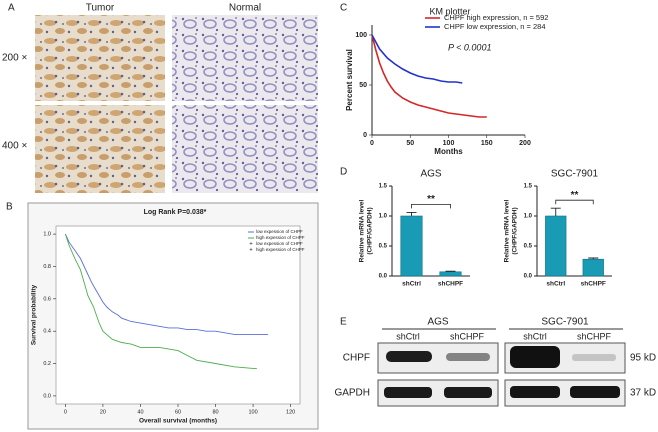 This screenshot has height=432, width=658. Describe the element at coordinates (437, 322) in the screenshot. I see `group-label: AGS` at that location.